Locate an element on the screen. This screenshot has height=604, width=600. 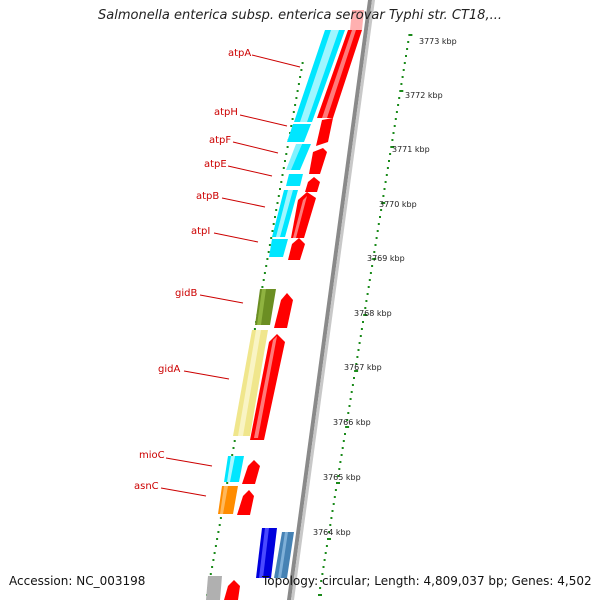
kbp-label: 3764 kbp is located at coordinates (332, 532).